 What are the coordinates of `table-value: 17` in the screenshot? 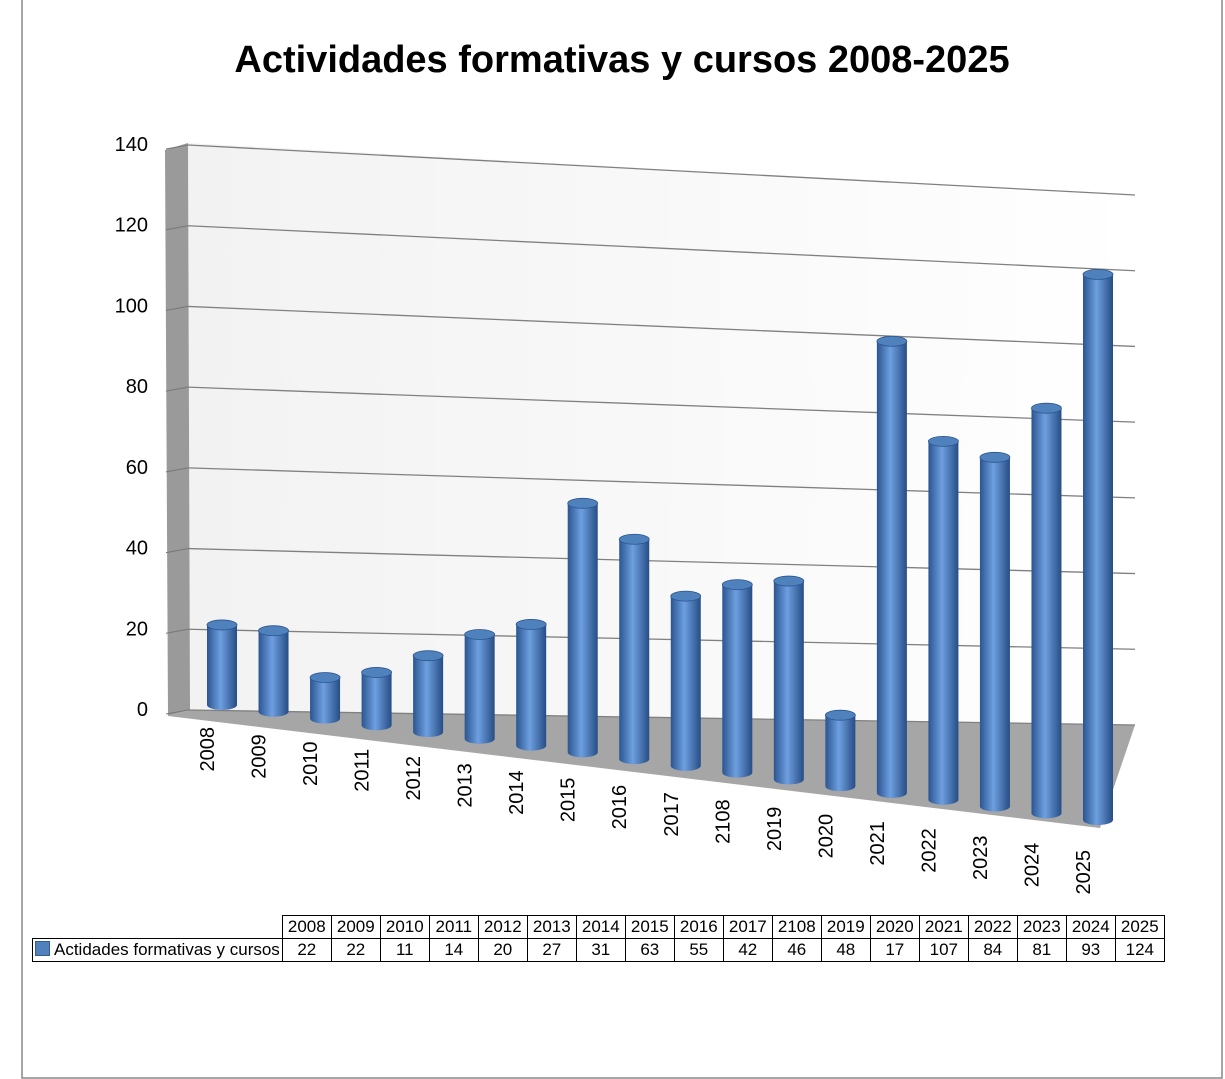 It's located at (894, 950).